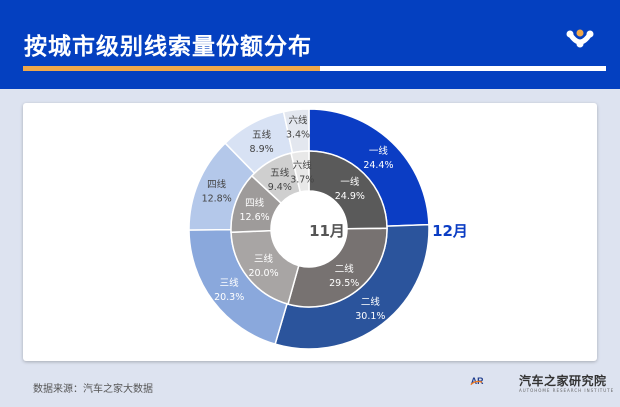 This screenshot has height=407, width=620. Describe the element at coordinates (298, 135) in the screenshot. I see `slice-value-label: 3.4%` at that location.